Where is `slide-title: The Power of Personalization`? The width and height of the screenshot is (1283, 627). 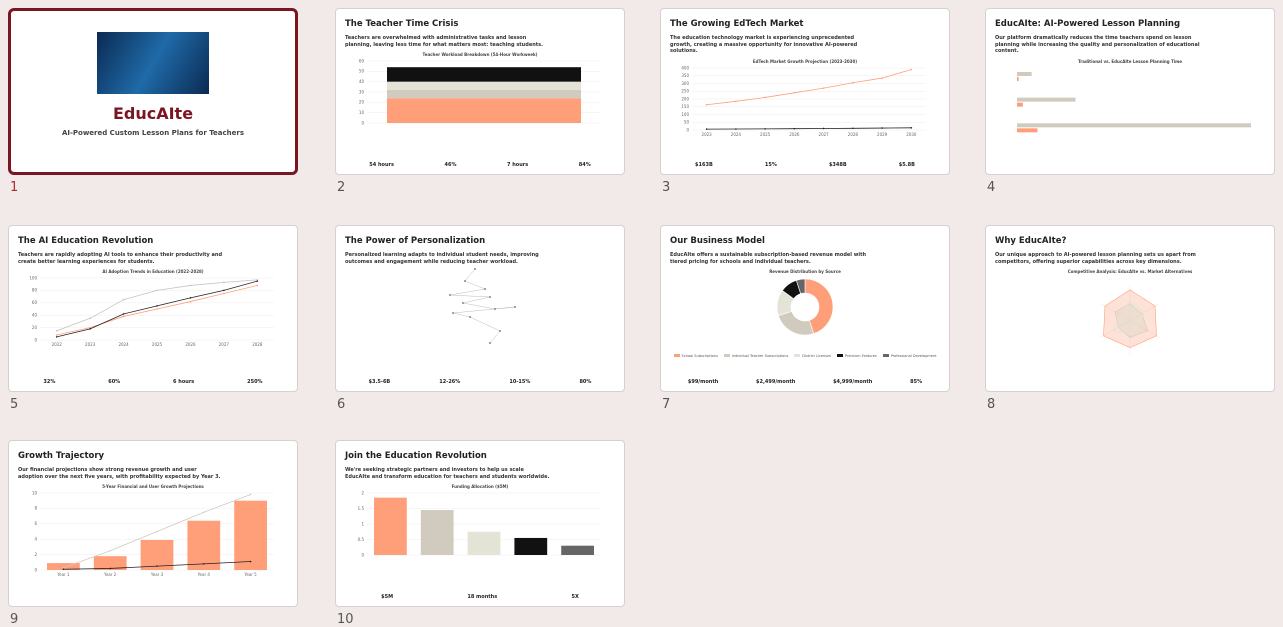 slide-title: The Power of Personalization is located at coordinates (415, 241).